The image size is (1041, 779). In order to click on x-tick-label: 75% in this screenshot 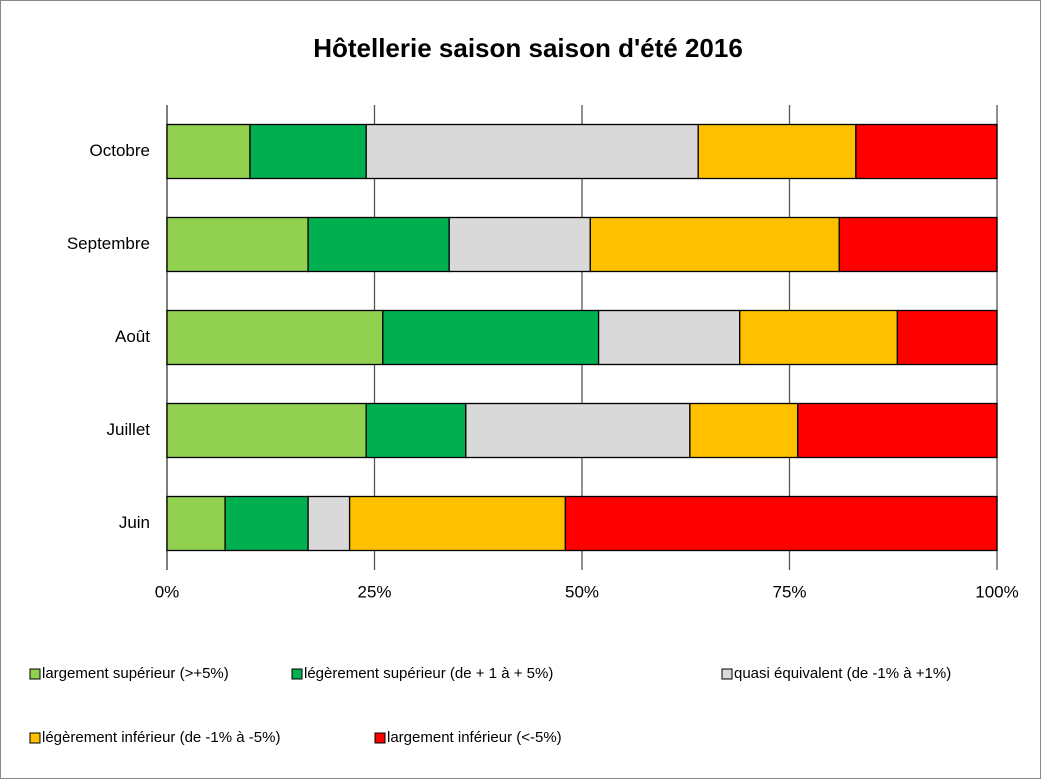, I will do `click(789, 591)`.